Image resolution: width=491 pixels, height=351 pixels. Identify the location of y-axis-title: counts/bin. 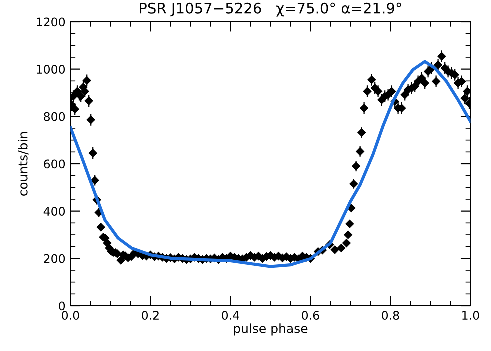
(23, 164).